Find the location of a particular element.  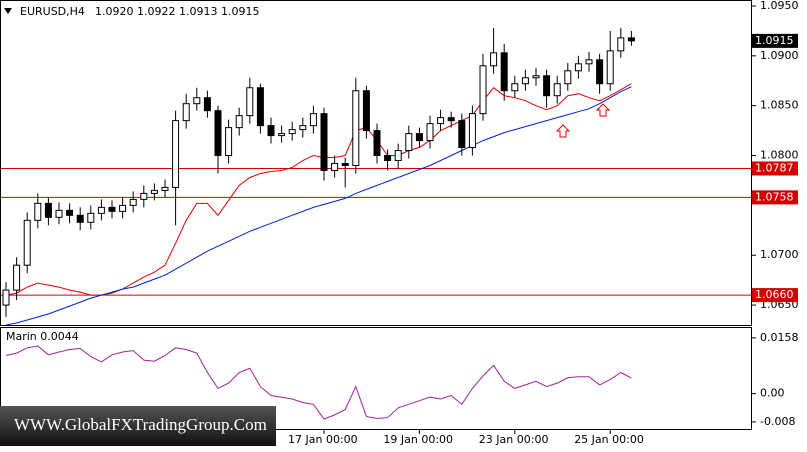

y-tick-label: 1.0850 is located at coordinates (779, 105).